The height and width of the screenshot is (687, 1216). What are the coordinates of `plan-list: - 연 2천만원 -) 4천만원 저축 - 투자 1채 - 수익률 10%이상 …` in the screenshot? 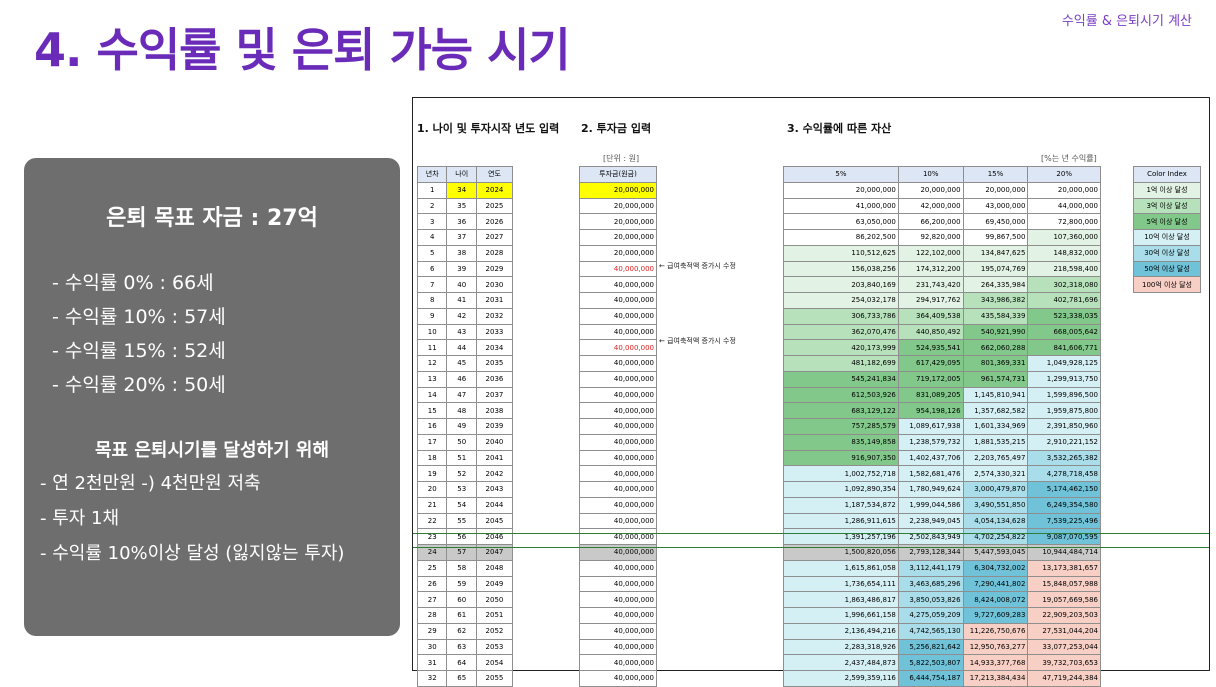 It's located at (192, 518).